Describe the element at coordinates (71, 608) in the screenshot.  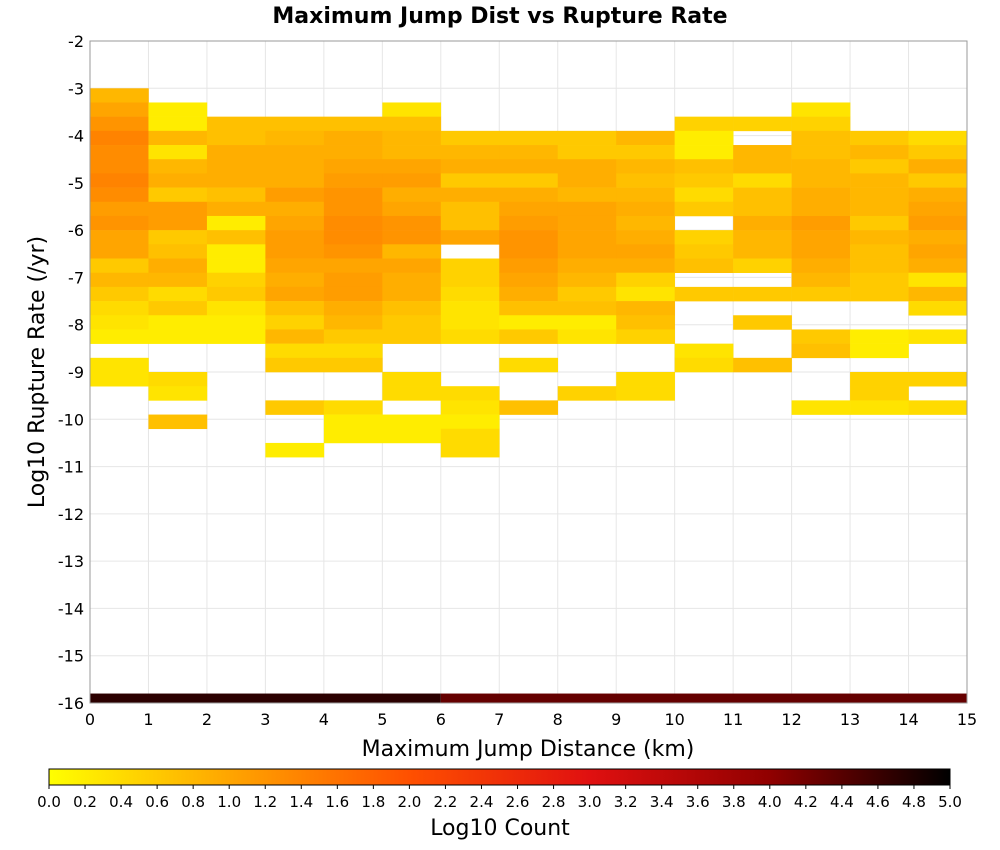
I see `y-tick-label: -14` at that location.